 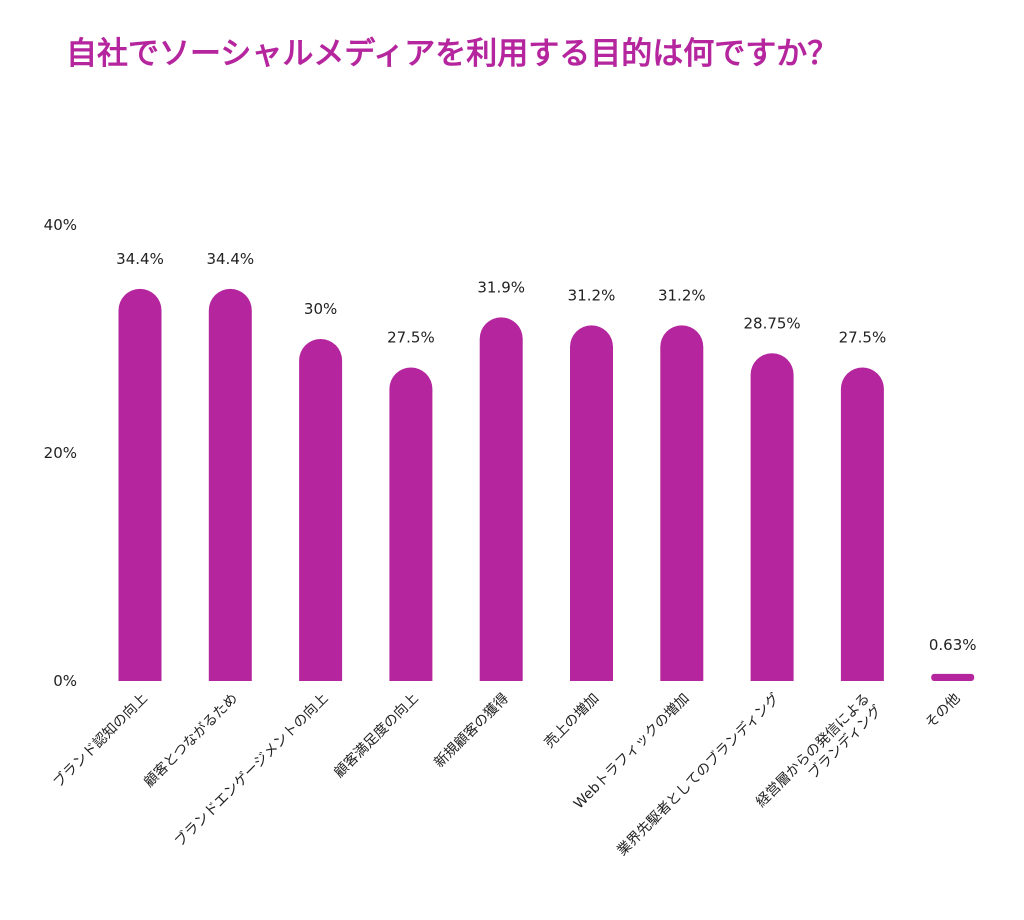 I want to click on category-label-line: 業界先駆者としてのブランディング, so click(x=697, y=774).